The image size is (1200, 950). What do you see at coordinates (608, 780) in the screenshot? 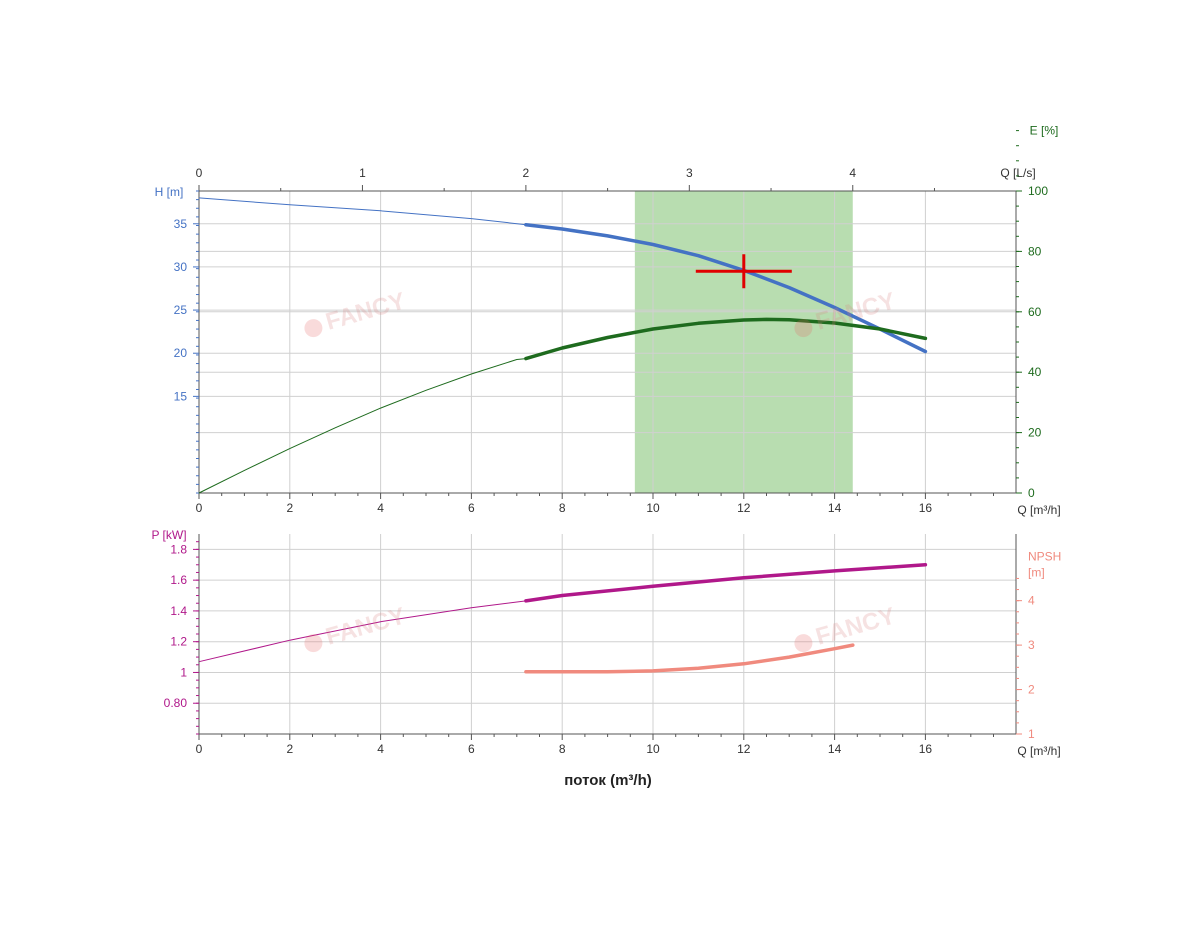
I see `x-axis-title: поток (m³/h)` at bounding box center [608, 780].